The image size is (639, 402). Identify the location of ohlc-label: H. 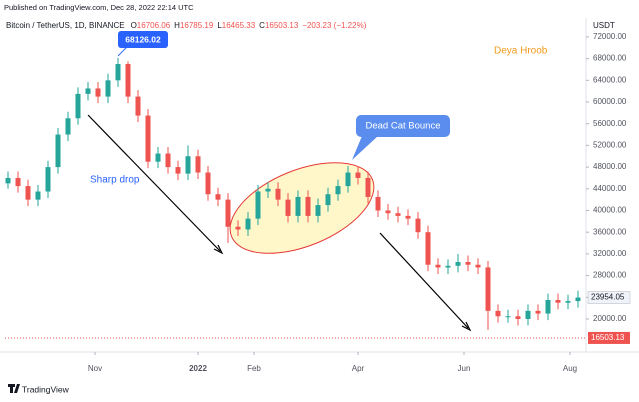
(177, 25).